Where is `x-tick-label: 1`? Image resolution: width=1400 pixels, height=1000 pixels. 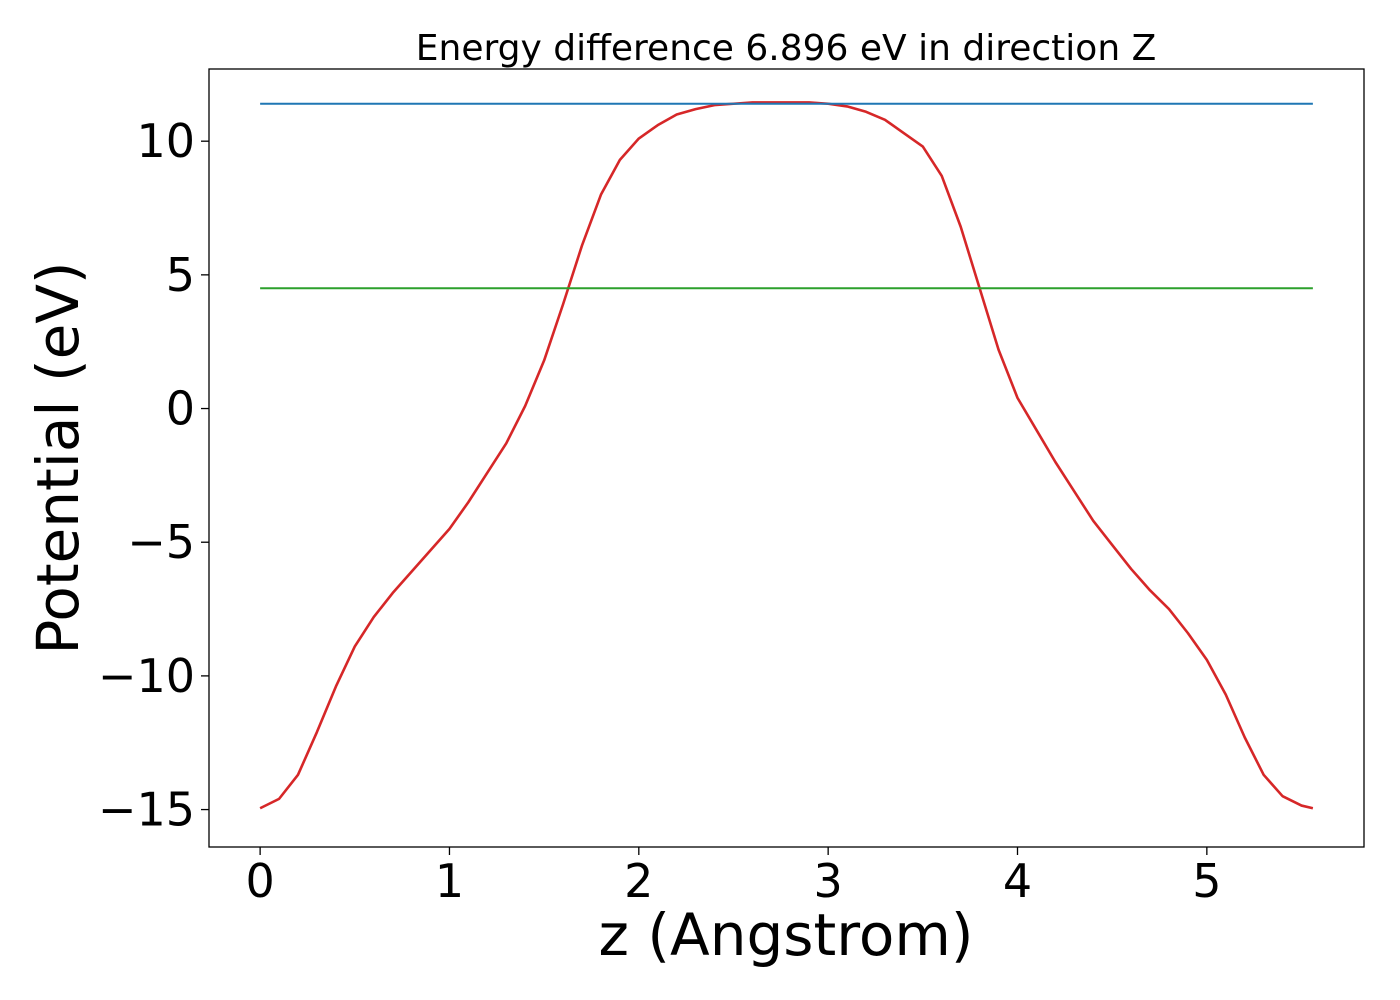
x-tick-label: 1 is located at coordinates (449, 881).